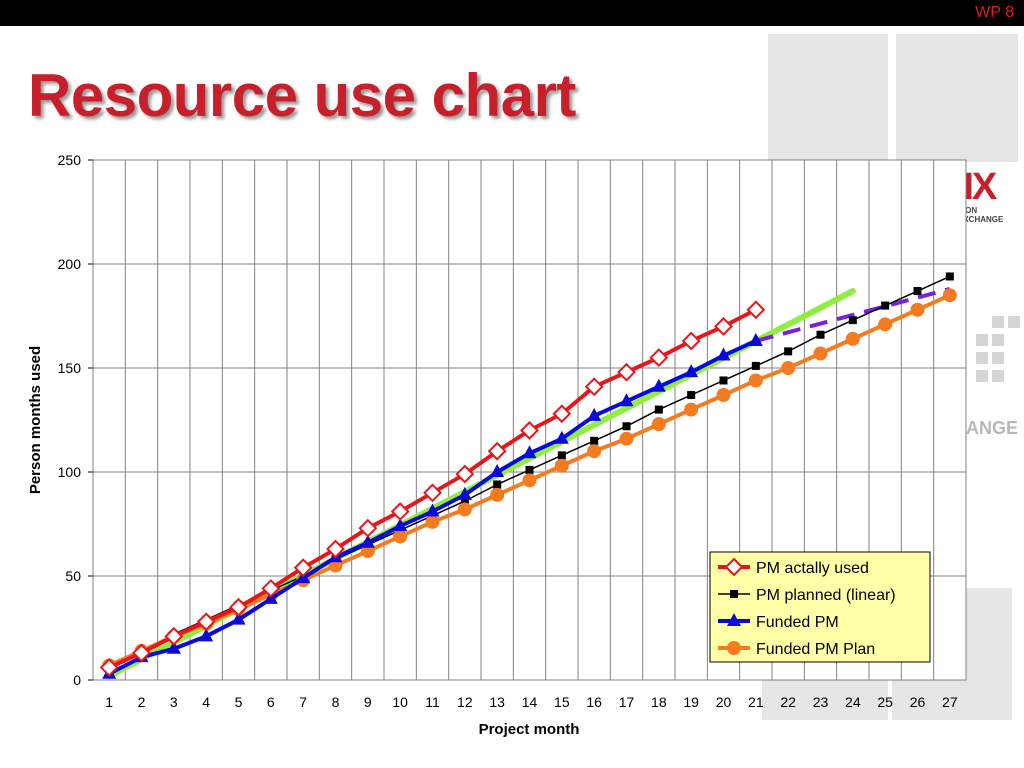  Describe the element at coordinates (659, 702) in the screenshot. I see `x-tick-label: 18` at that location.